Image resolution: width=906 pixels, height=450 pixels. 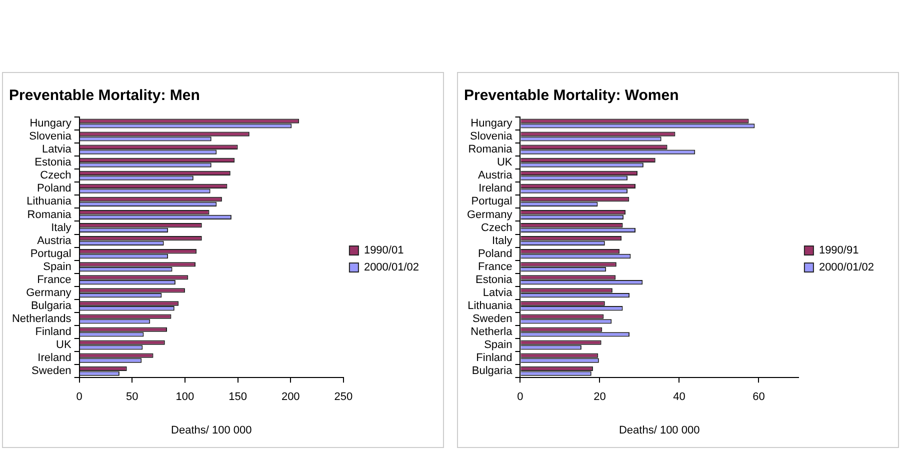 What do you see at coordinates (384, 250) in the screenshot?
I see `legend-label: 1990/01` at bounding box center [384, 250].